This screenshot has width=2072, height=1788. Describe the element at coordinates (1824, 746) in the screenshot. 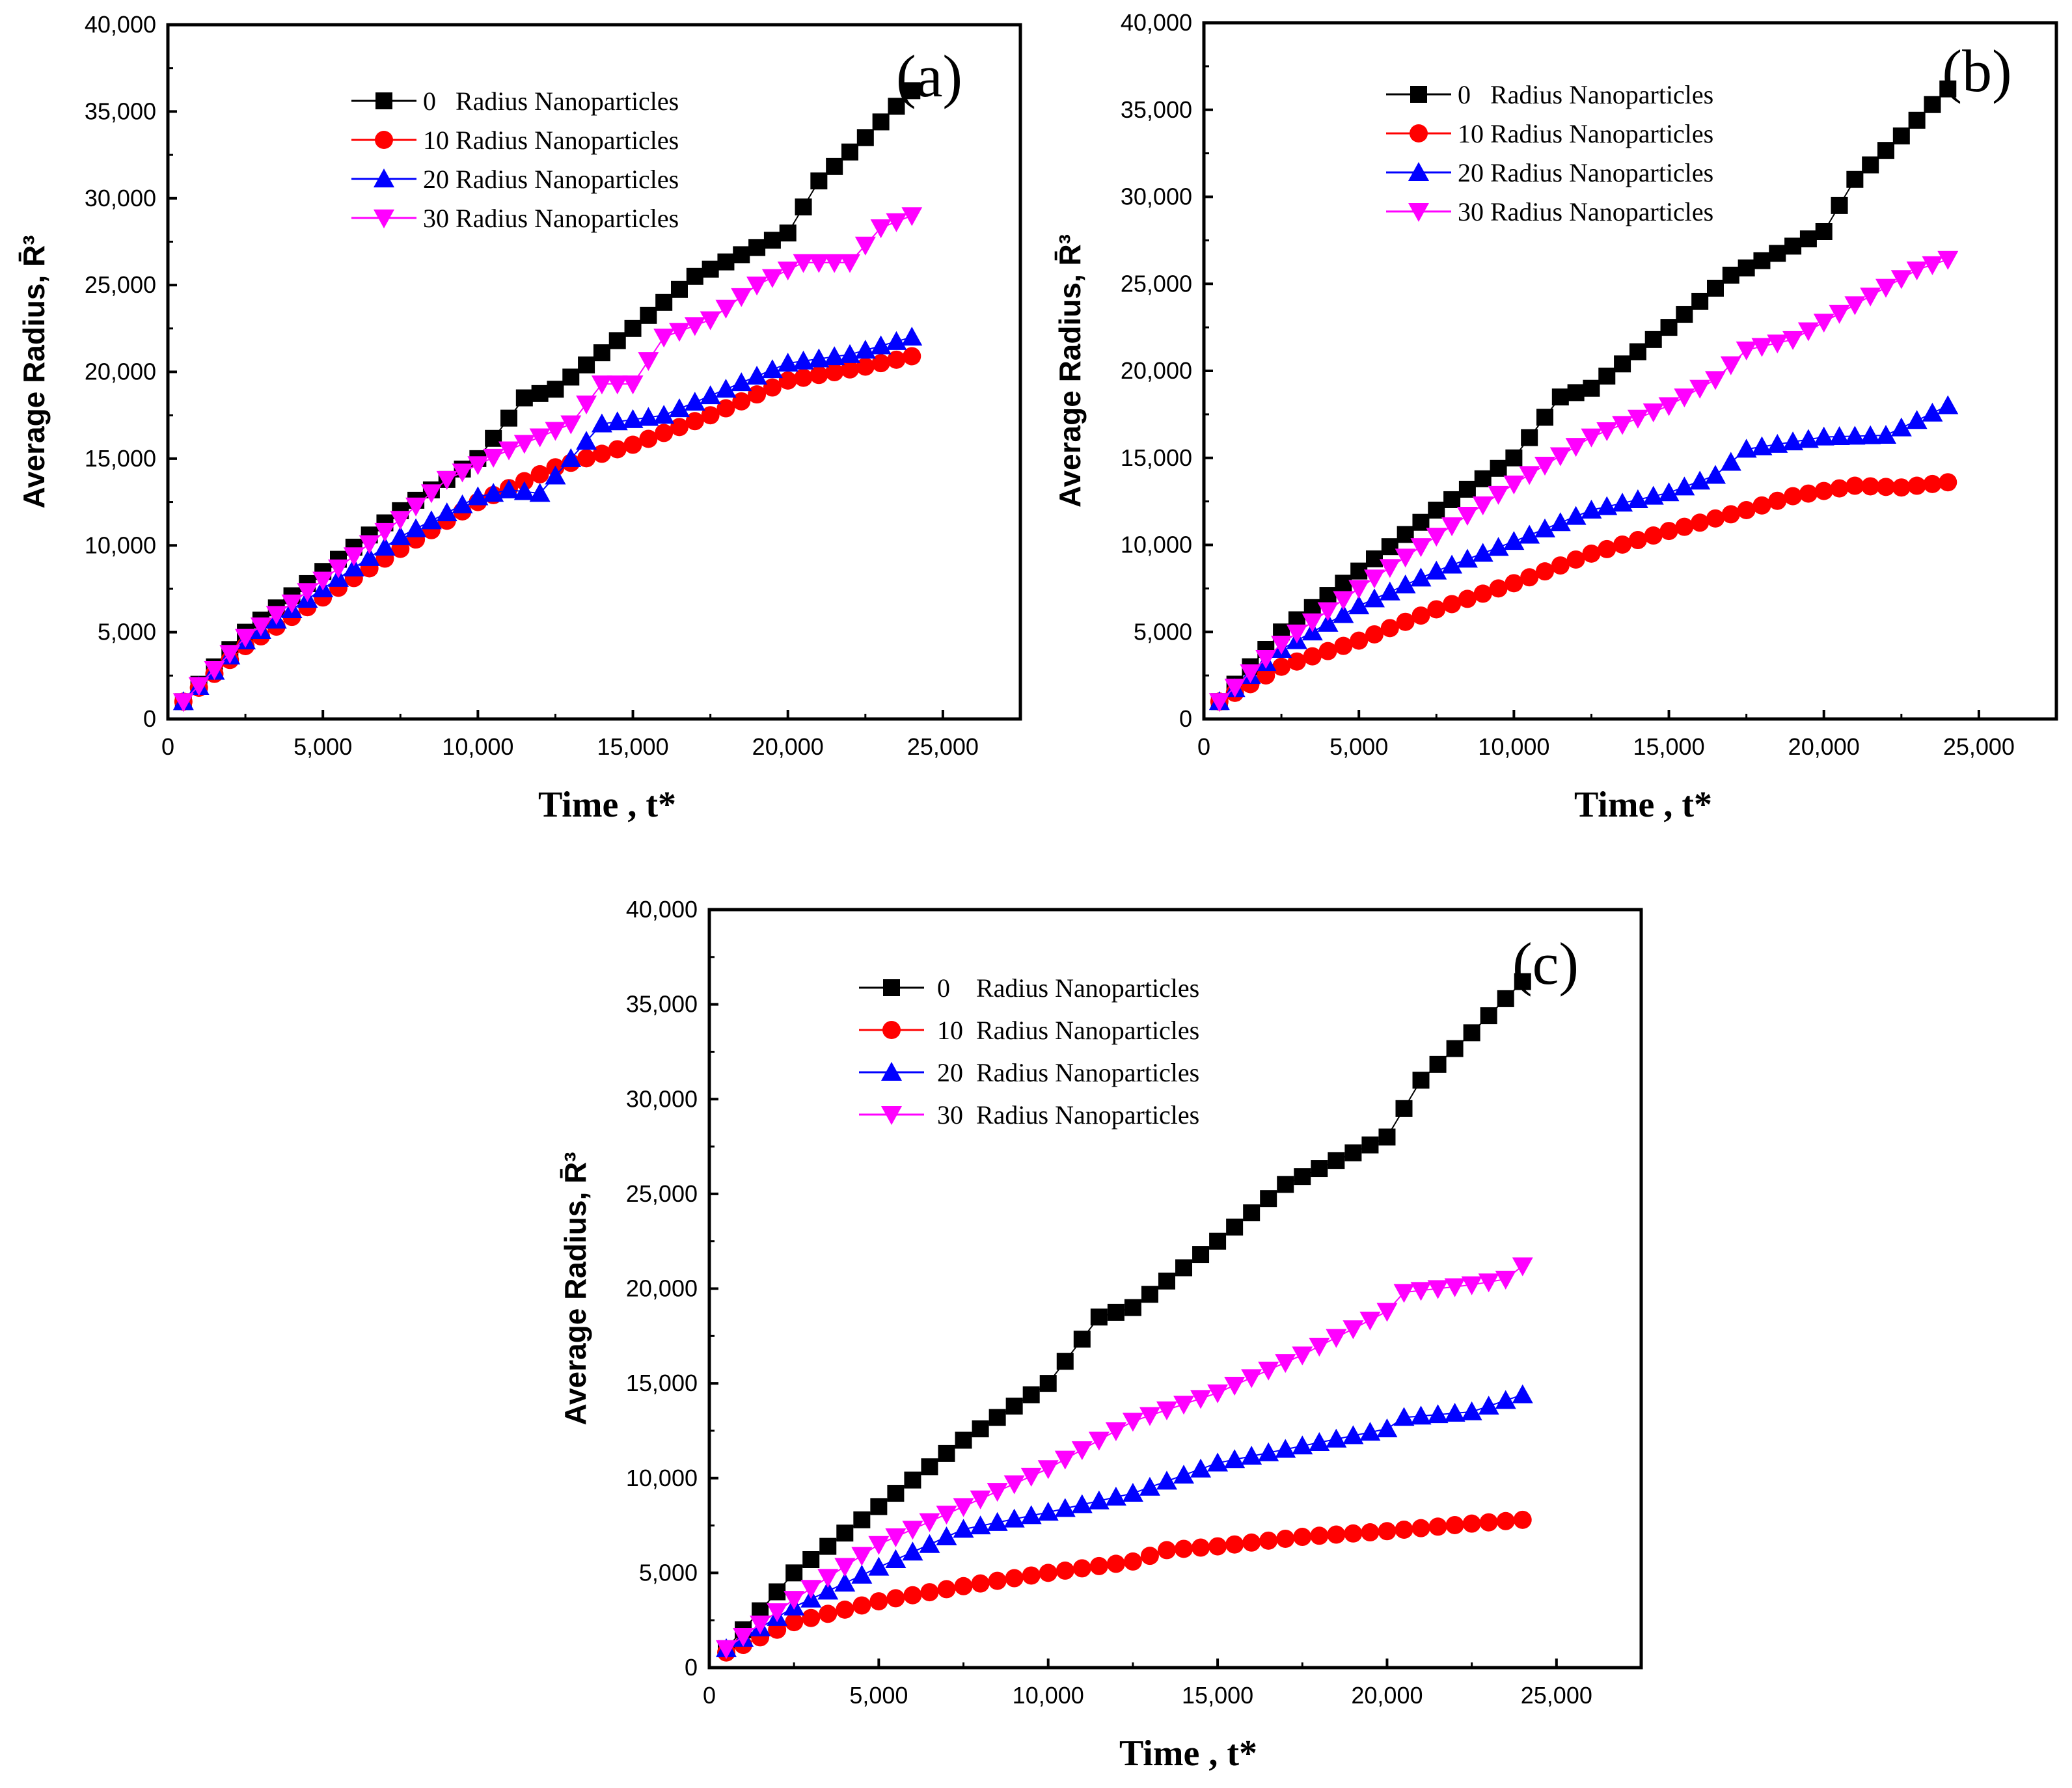

I see `x-tick-label: 20,000` at that location.